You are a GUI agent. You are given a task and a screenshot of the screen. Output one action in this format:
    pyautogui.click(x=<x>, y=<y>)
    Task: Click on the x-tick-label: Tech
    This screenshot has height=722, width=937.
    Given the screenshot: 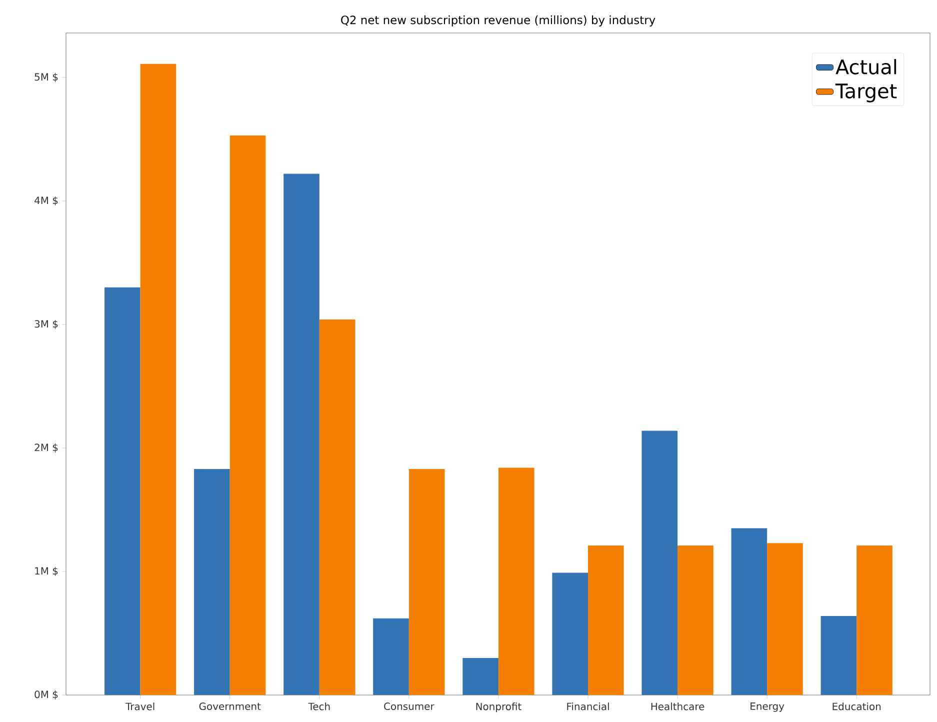 What is the action you would take?
    pyautogui.click(x=319, y=706)
    